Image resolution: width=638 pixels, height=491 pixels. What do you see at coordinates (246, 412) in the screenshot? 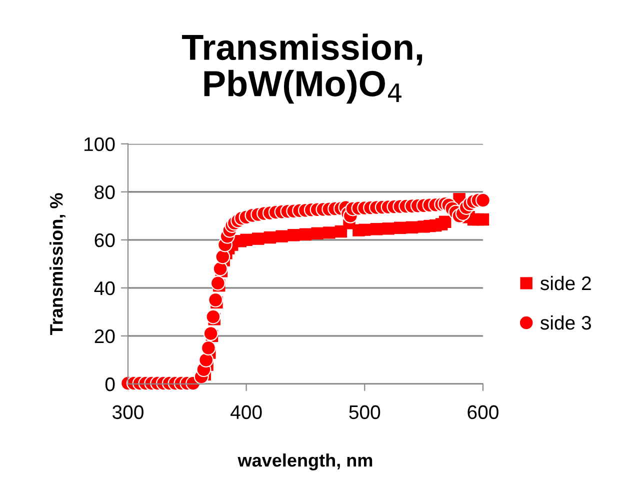
I see `x-tick-label: 400` at bounding box center [246, 412].